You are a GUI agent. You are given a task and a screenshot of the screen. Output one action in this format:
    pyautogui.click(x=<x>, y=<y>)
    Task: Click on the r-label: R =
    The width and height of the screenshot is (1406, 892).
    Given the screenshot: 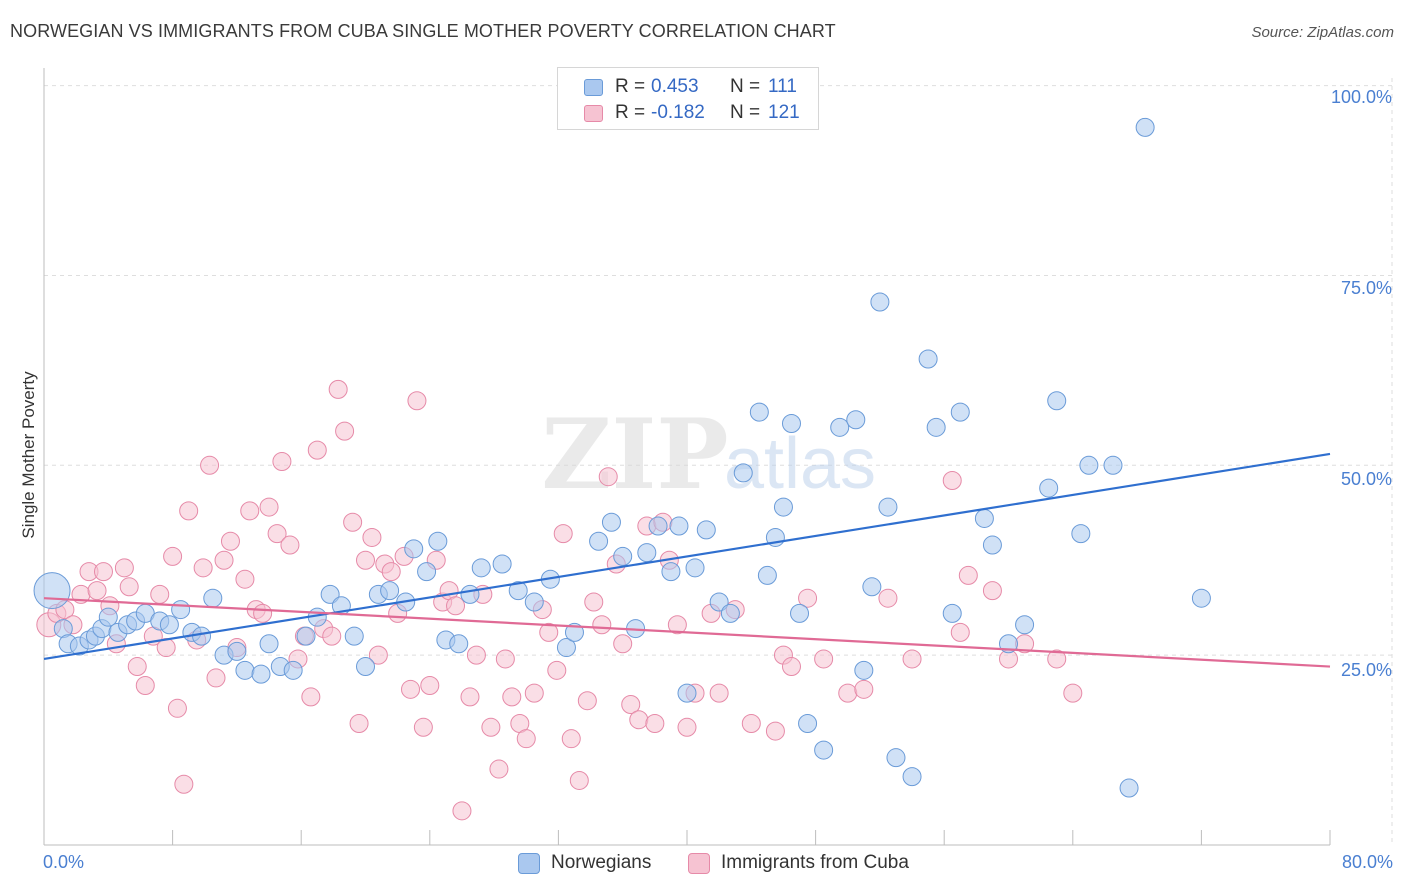 What is the action you would take?
    pyautogui.click(x=630, y=112)
    